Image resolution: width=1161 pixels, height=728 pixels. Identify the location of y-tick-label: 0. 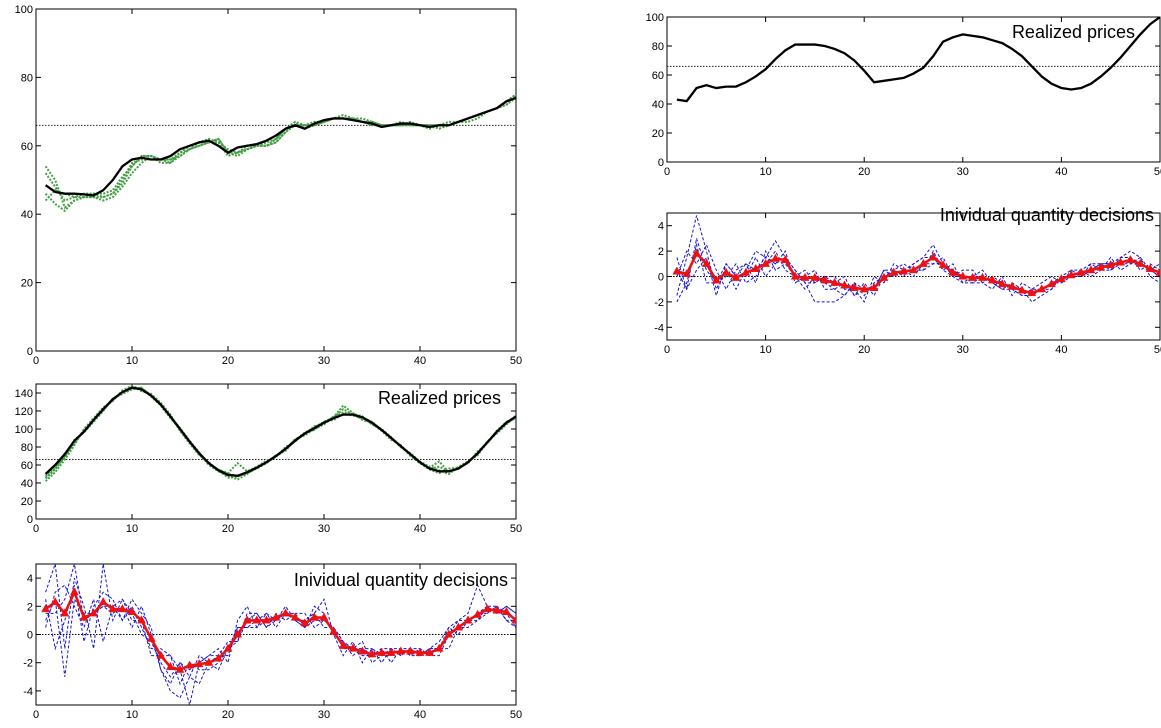
(661, 278).